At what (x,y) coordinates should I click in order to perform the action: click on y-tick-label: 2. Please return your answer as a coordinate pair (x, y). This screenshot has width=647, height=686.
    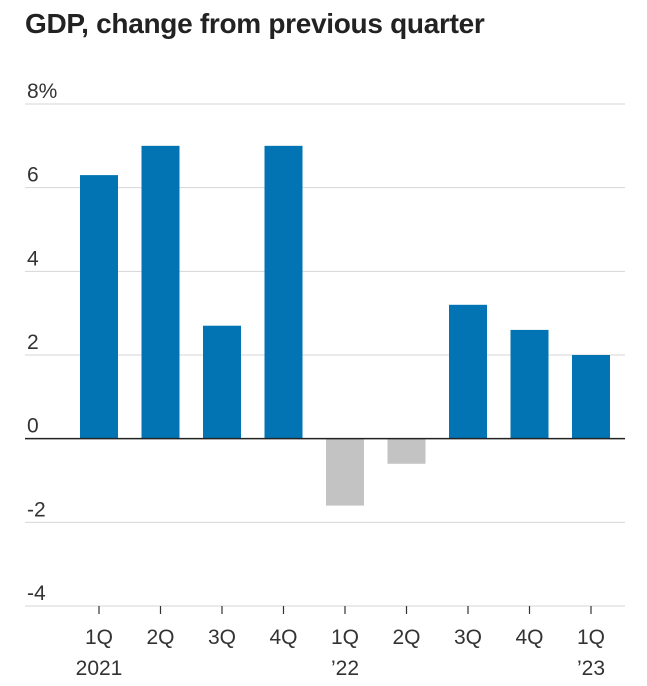
    Looking at the image, I should click on (33, 342).